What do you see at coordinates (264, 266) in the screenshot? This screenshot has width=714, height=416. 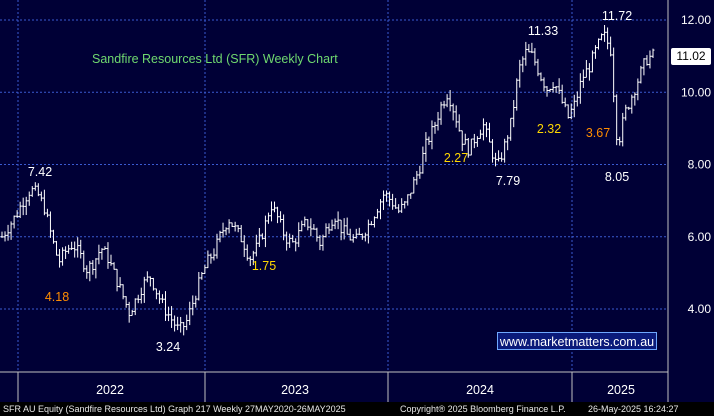 I see `annotation-label: 1.75` at bounding box center [264, 266].